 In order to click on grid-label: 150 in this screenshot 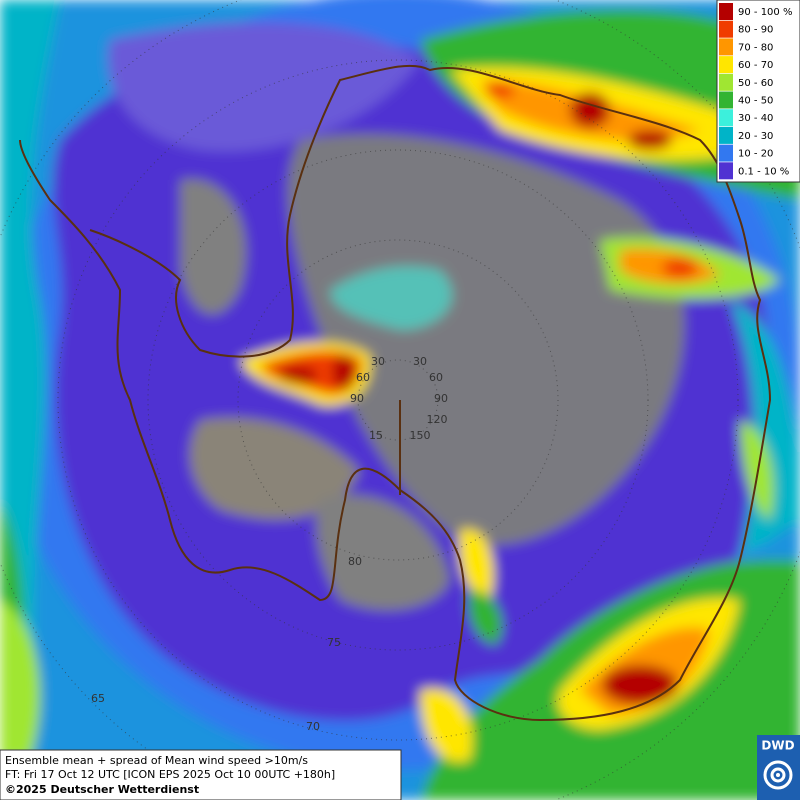, I will do `click(420, 435)`.